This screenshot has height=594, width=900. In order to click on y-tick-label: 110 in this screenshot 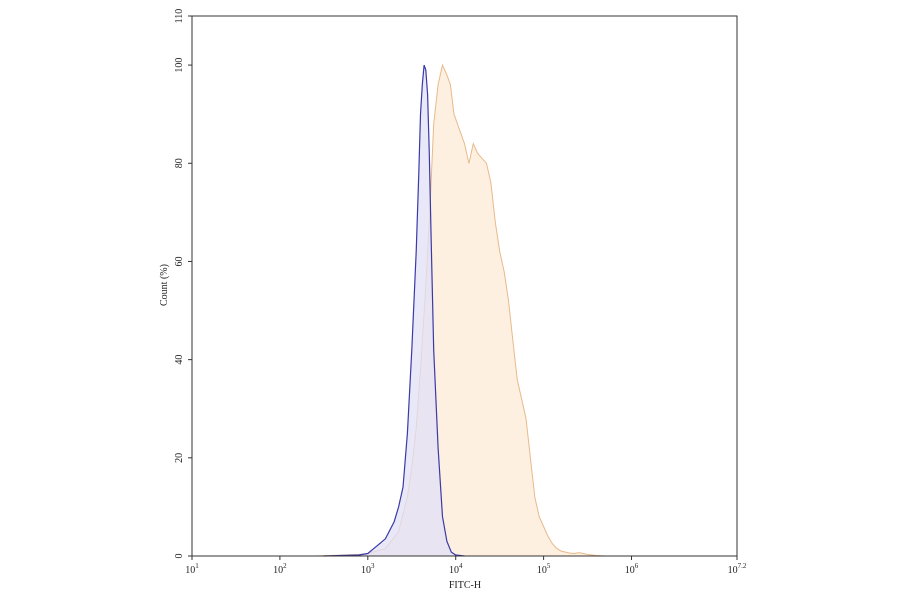, I will do `click(179, 16)`.